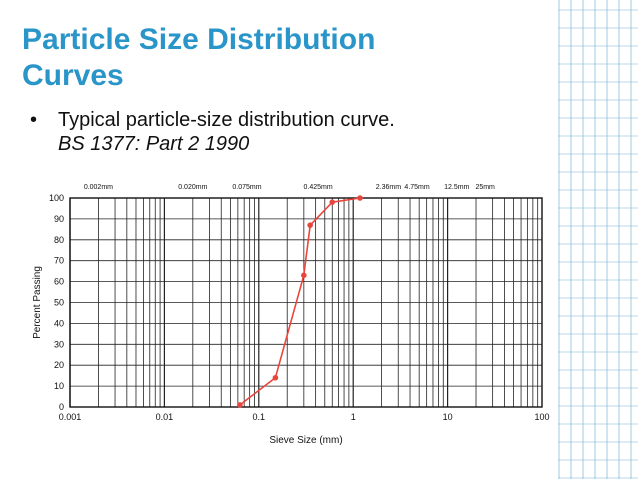 Image resolution: width=638 pixels, height=479 pixels. I want to click on decorative-grid-border, so click(598, 239).